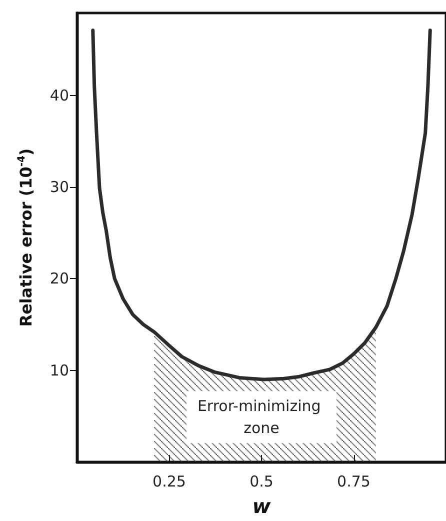  What do you see at coordinates (261, 417) in the screenshot?
I see `annotation: Error-minimizing zone` at bounding box center [261, 417].